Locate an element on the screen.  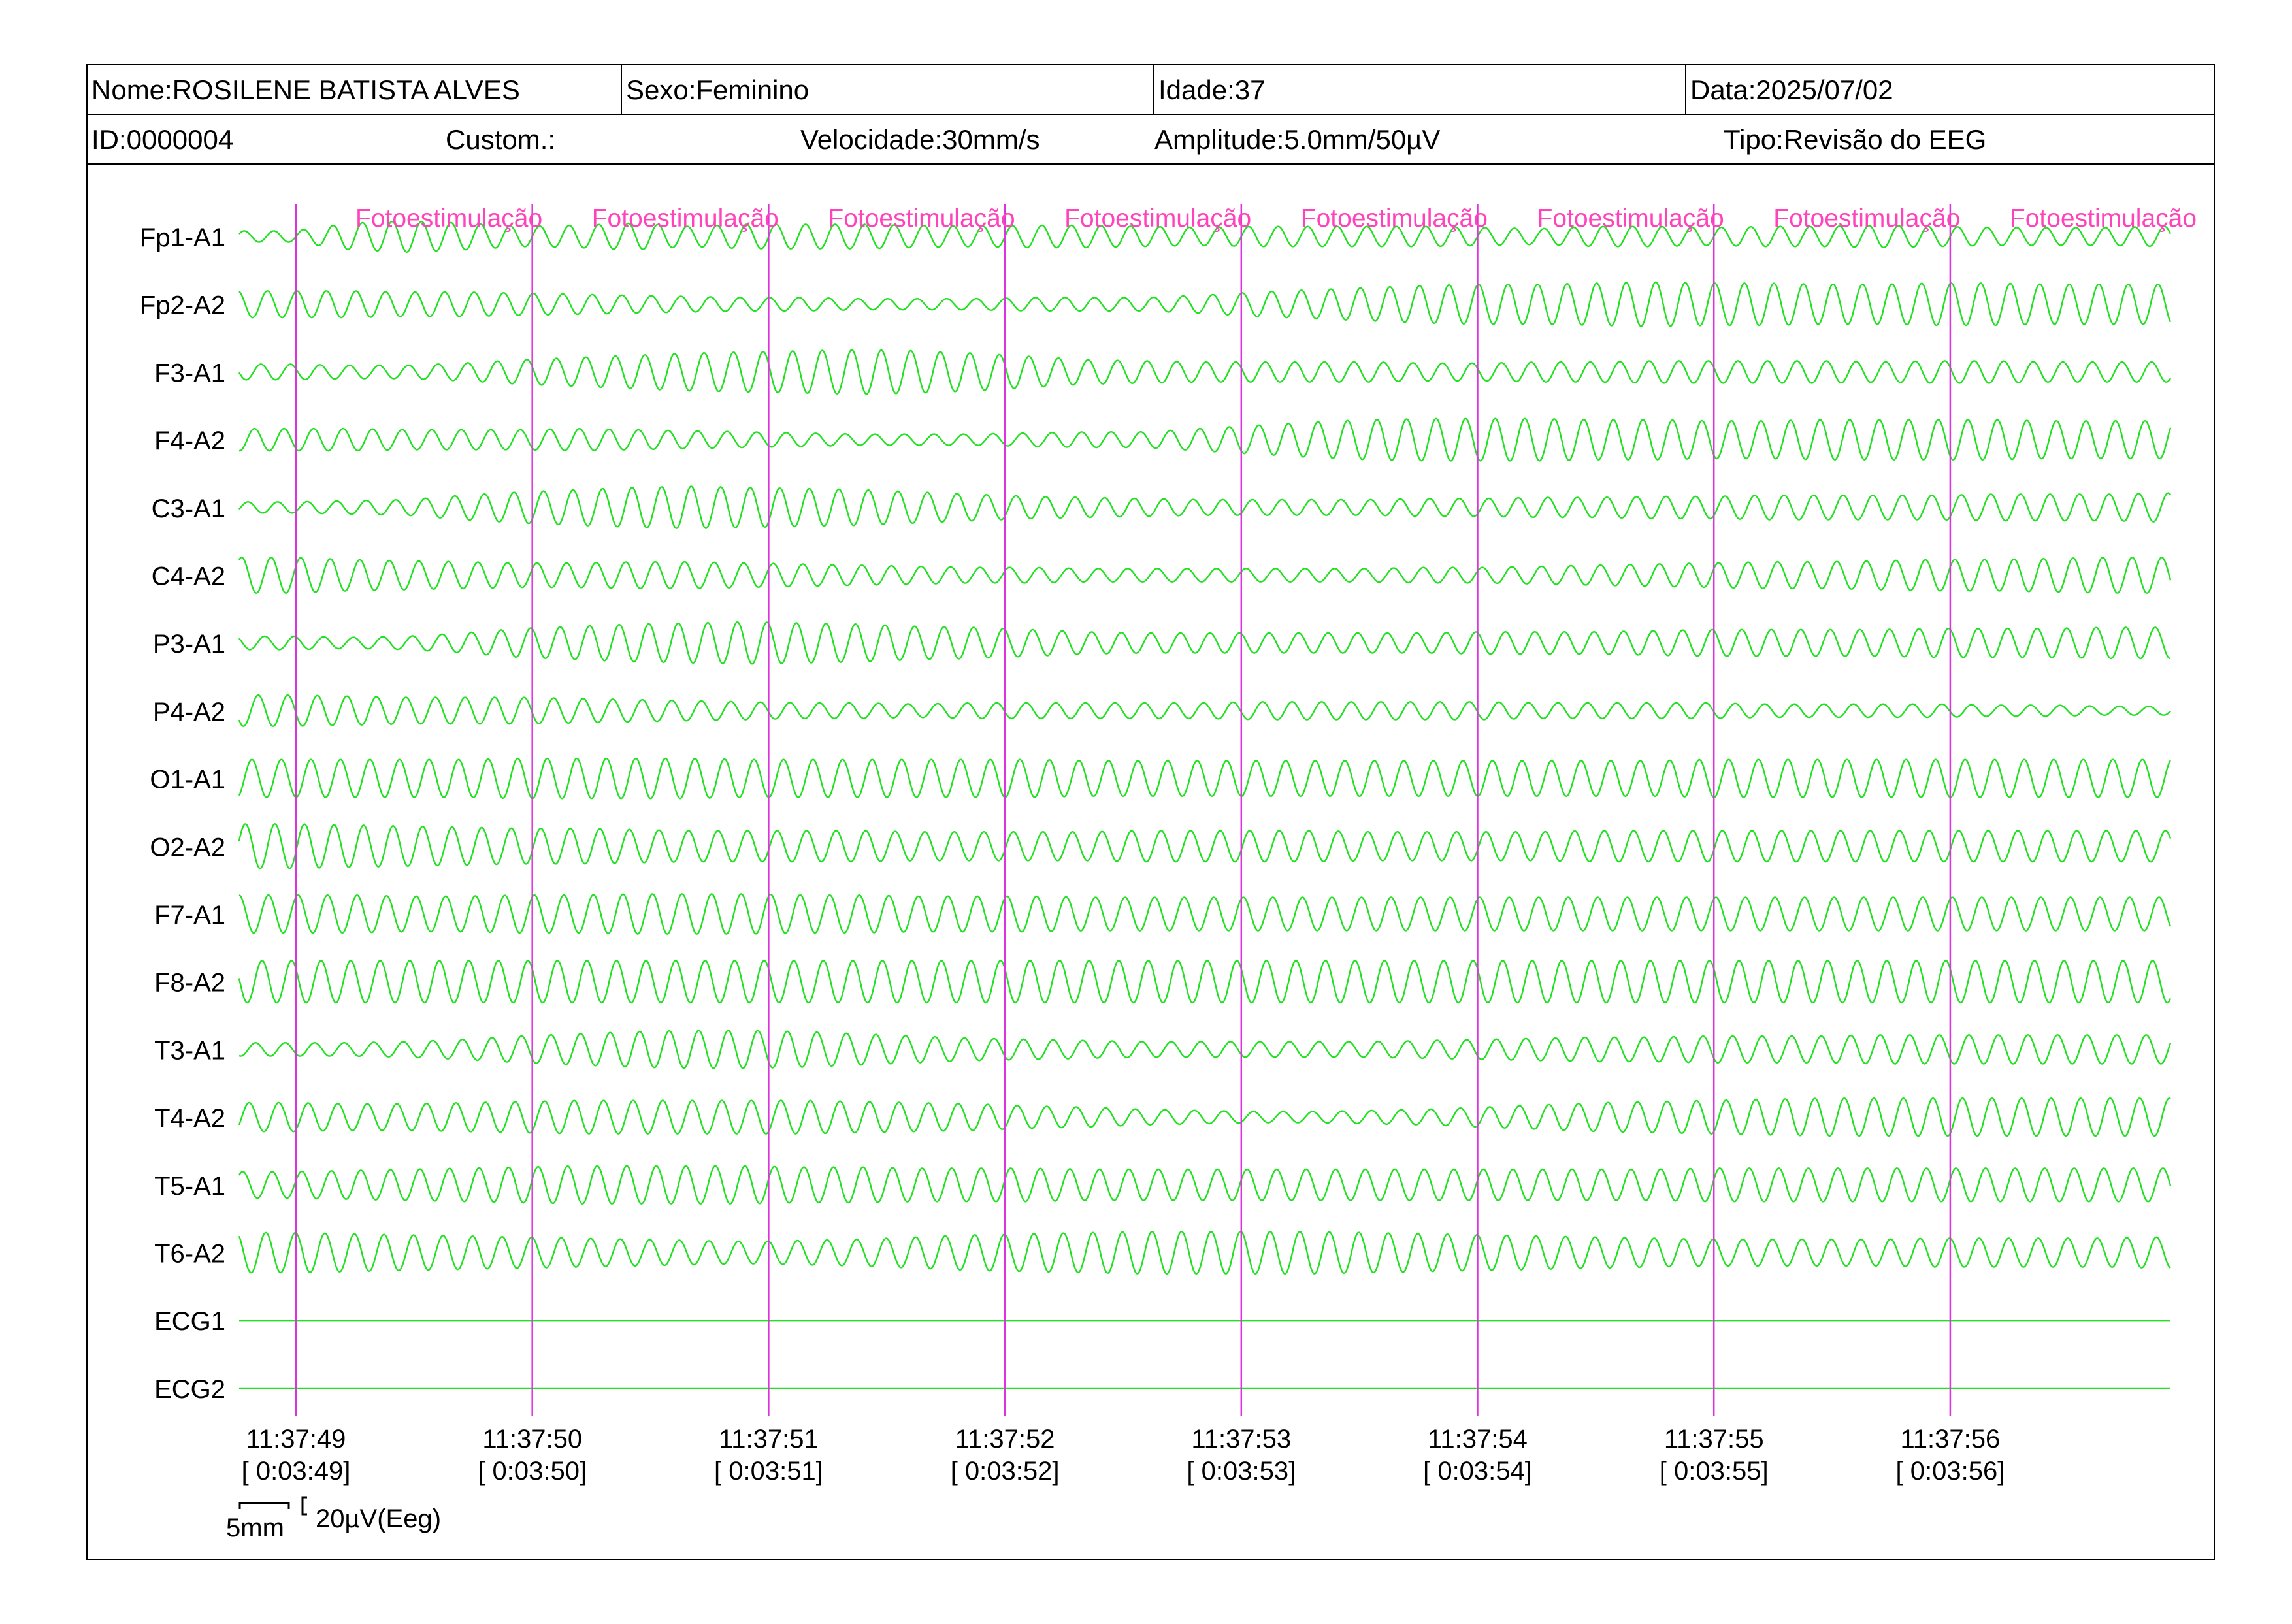
time-tick-elapsed: [ 0:03:52] is located at coordinates (1006, 1471).